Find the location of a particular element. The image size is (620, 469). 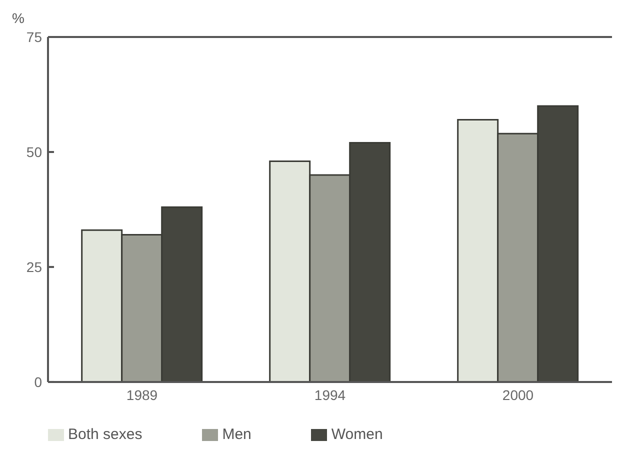

y-tick-label: 75 is located at coordinates (34, 36).